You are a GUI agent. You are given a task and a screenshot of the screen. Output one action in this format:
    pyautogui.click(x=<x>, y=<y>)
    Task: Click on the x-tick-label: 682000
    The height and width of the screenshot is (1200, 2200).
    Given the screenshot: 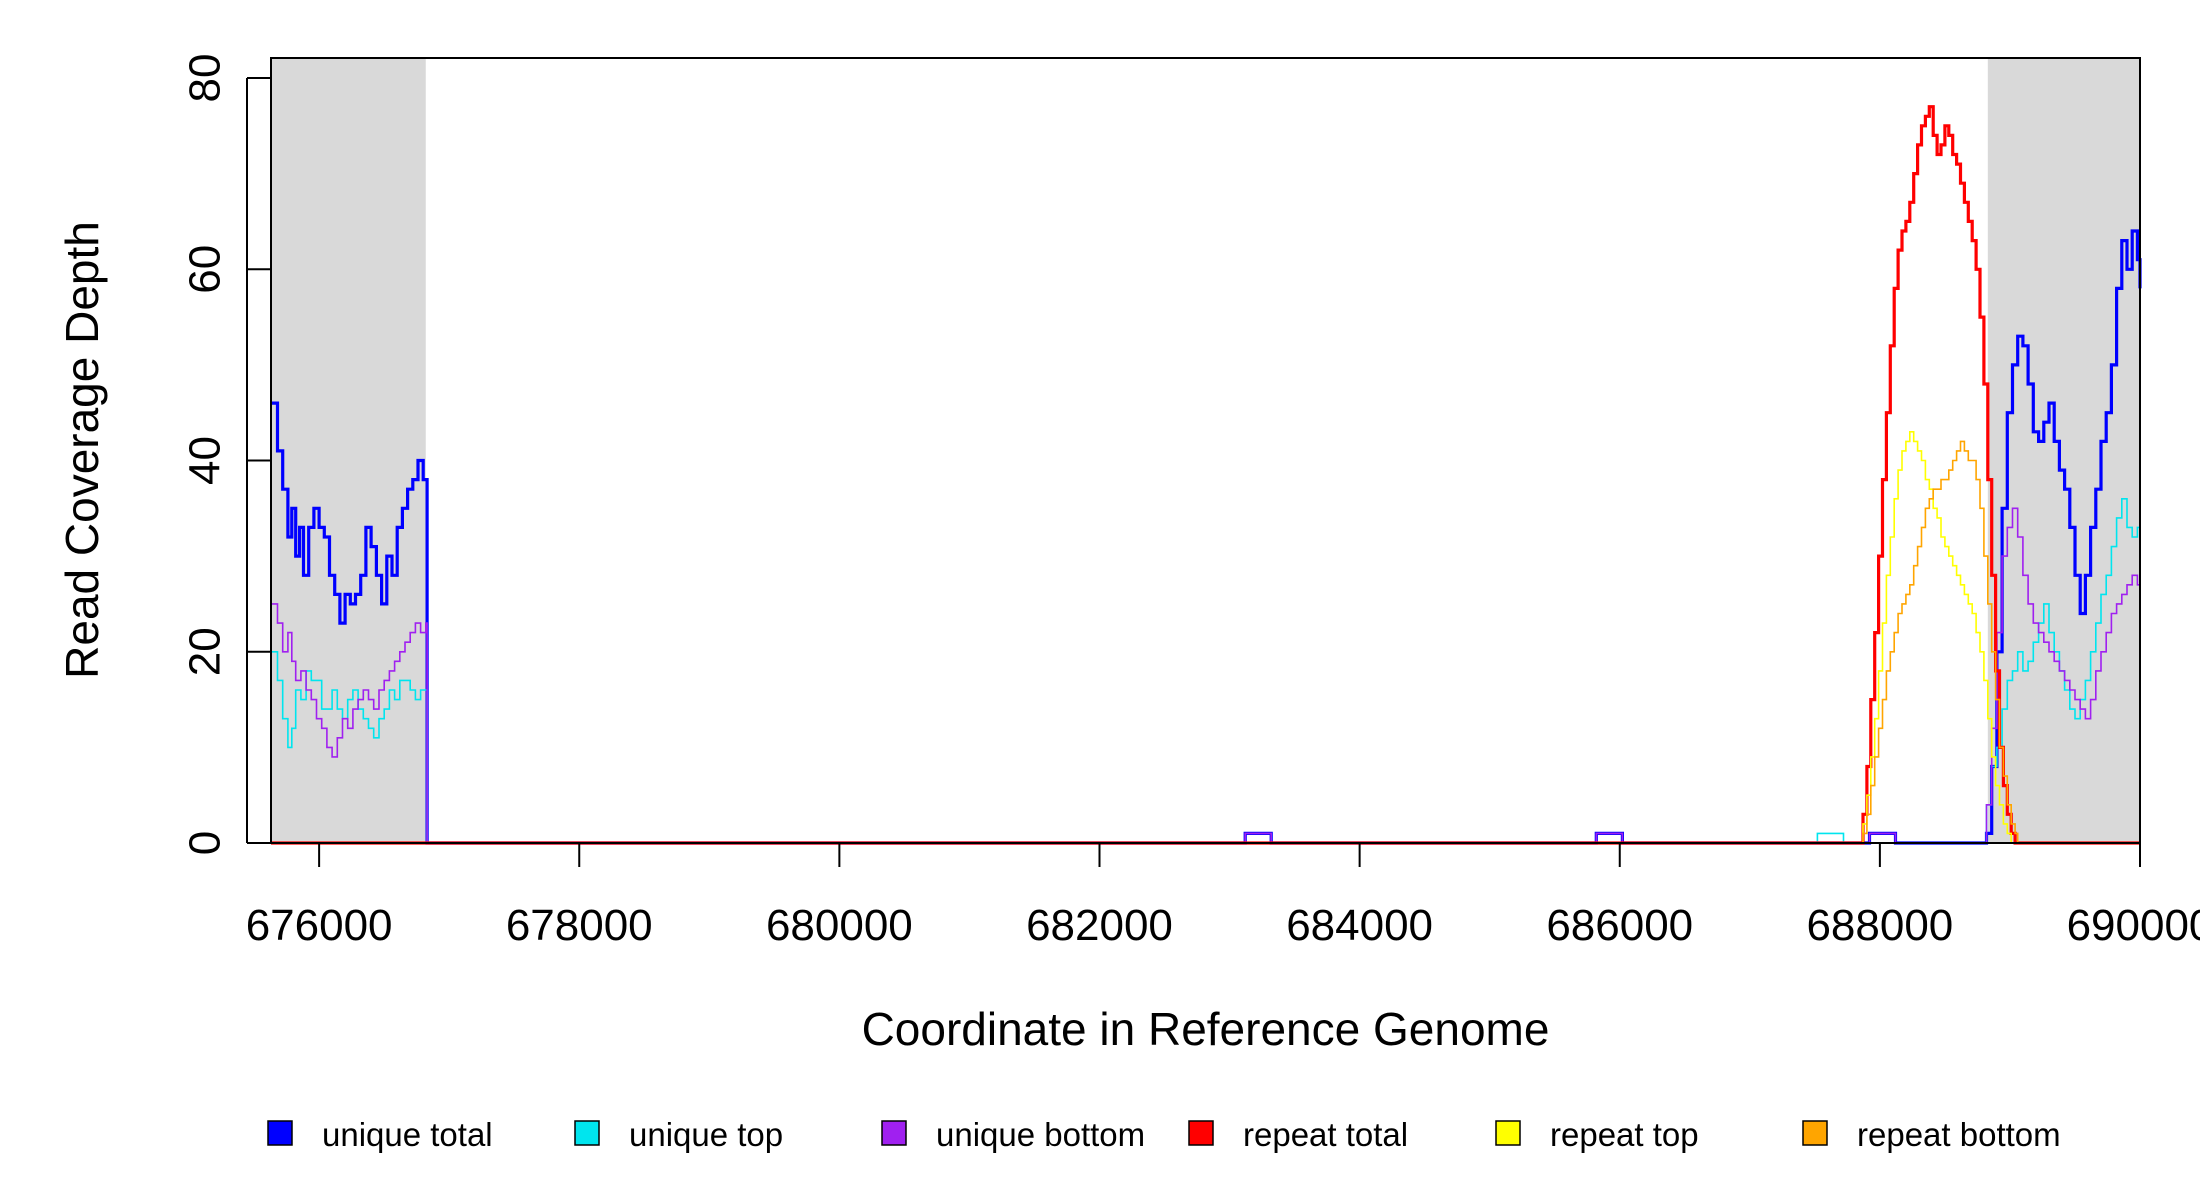 What is the action you would take?
    pyautogui.click(x=1099, y=925)
    